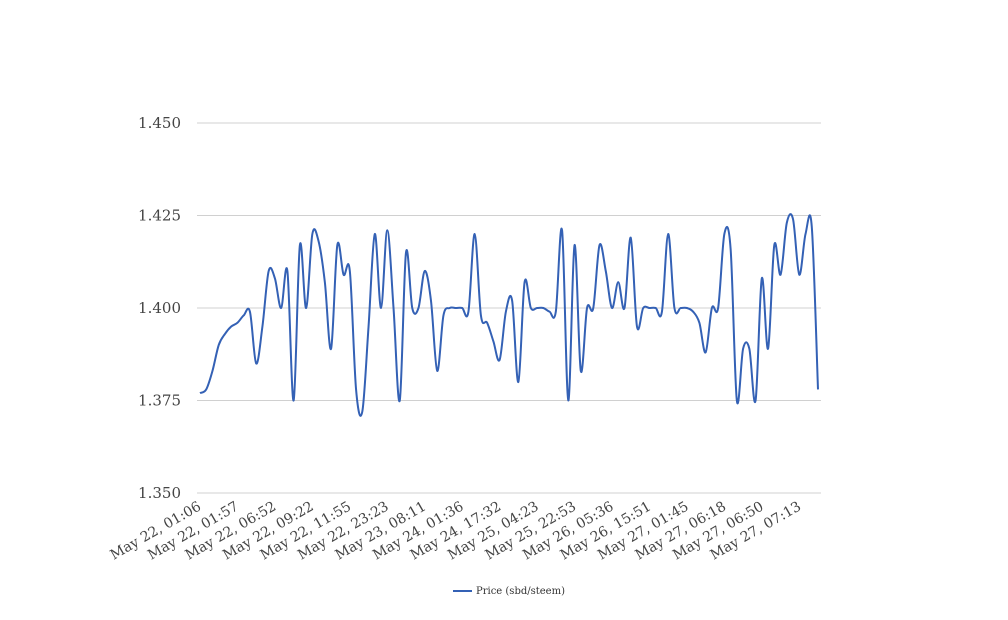 This screenshot has height=620, width=1008. What do you see at coordinates (159, 493) in the screenshot?
I see `y-tick-label: 1.350` at bounding box center [159, 493].